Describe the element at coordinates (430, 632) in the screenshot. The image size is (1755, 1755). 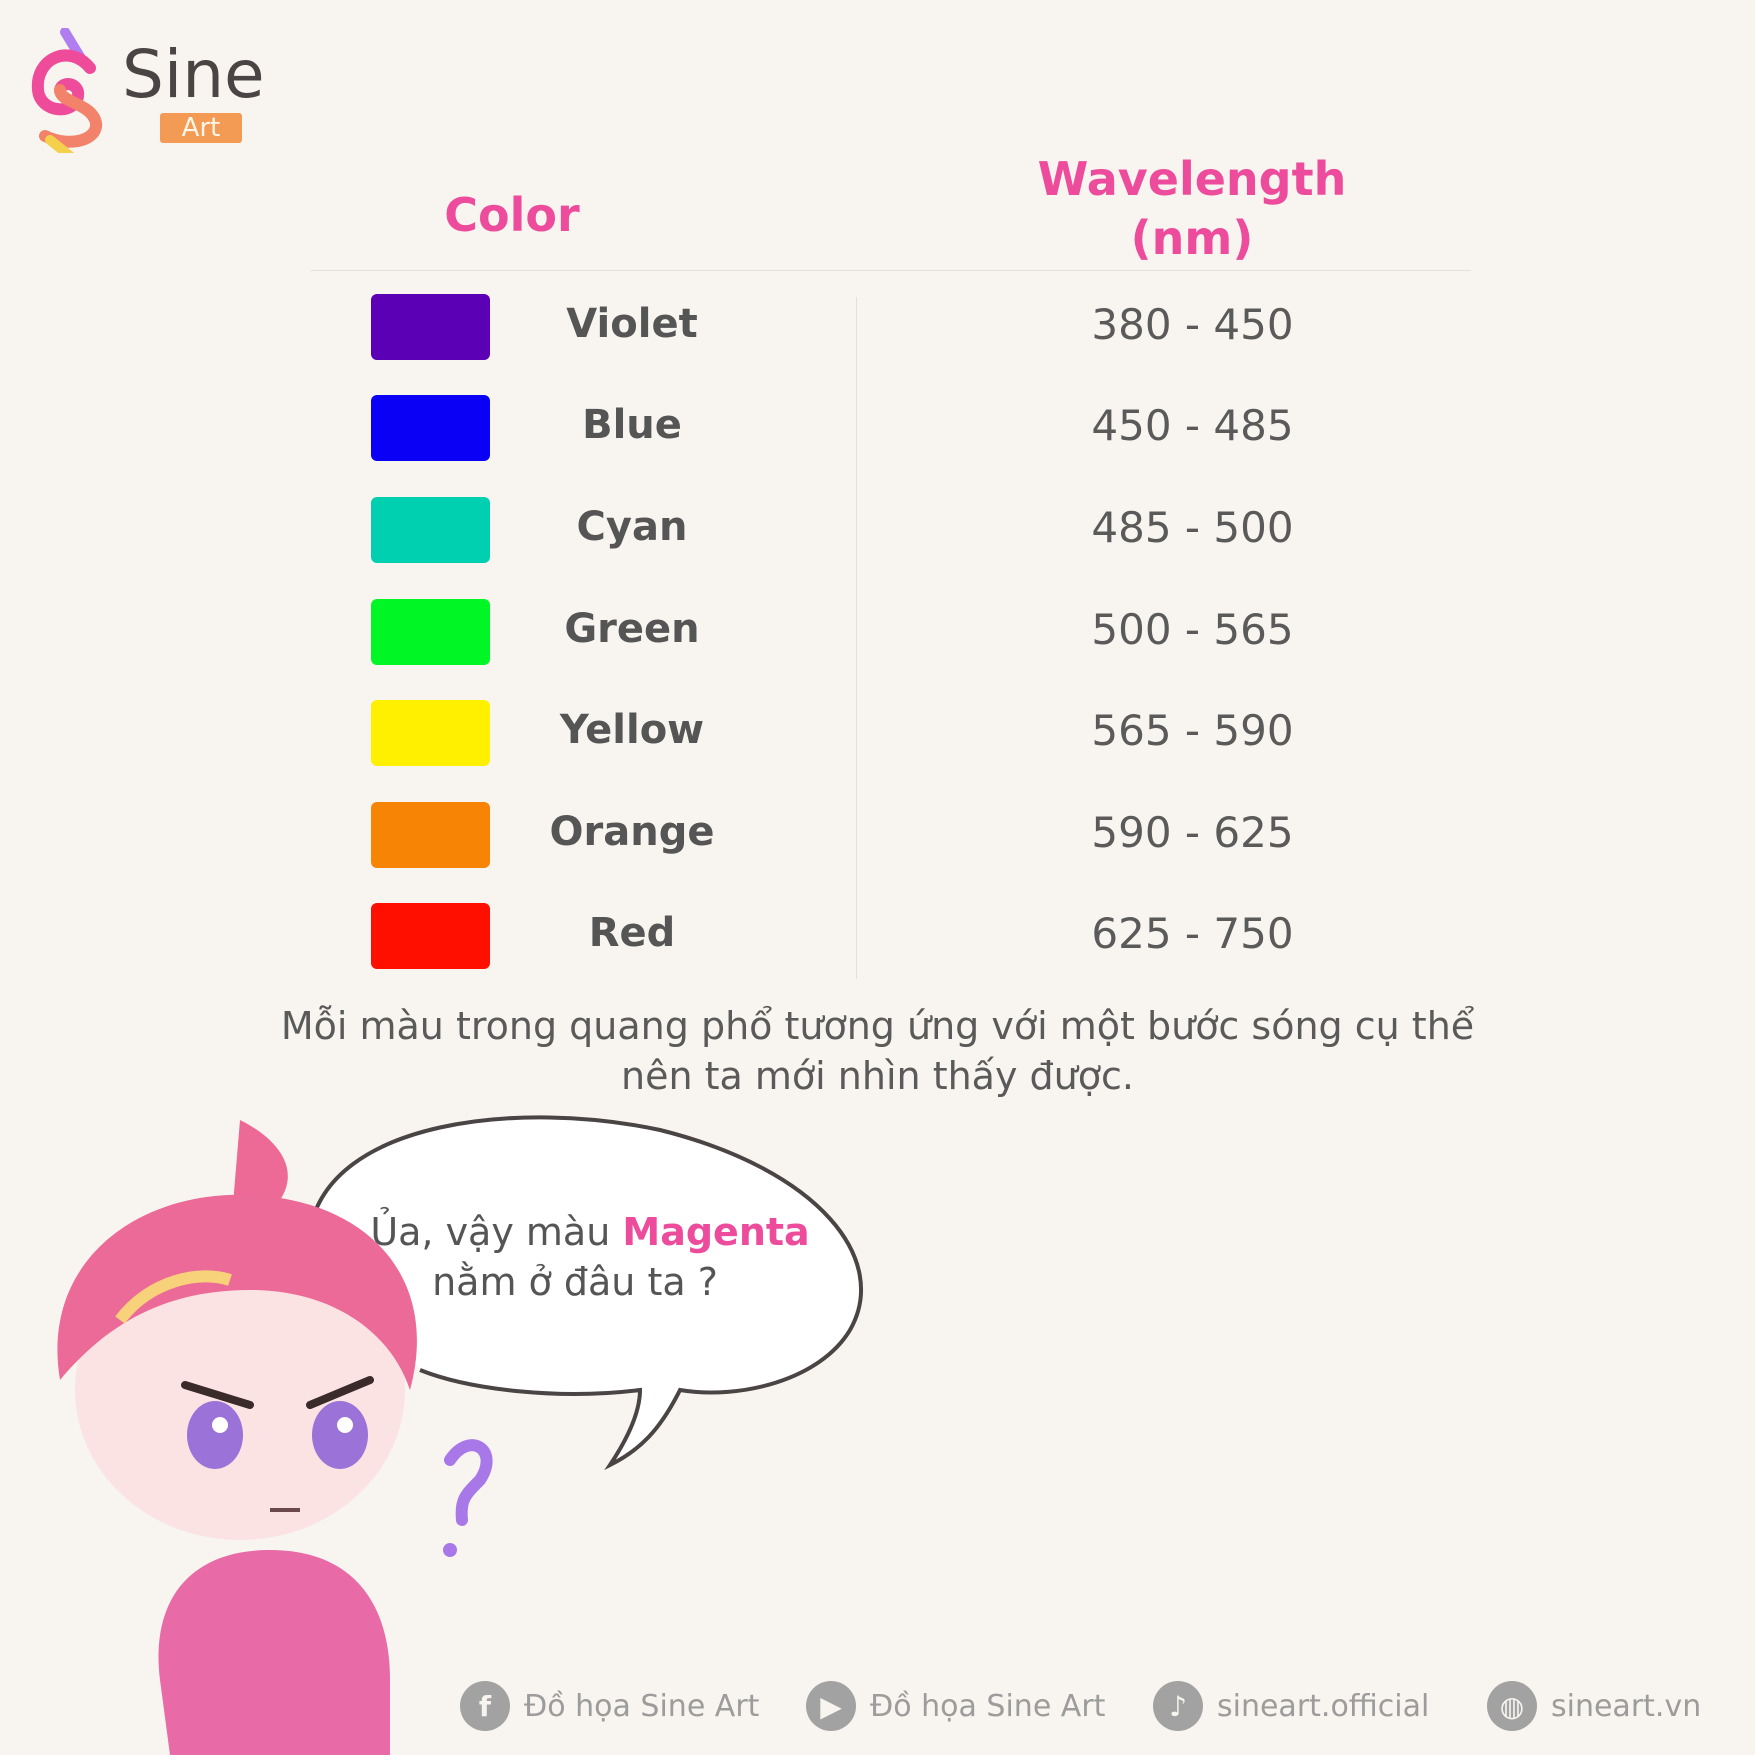
I see `color-swatch-green` at that location.